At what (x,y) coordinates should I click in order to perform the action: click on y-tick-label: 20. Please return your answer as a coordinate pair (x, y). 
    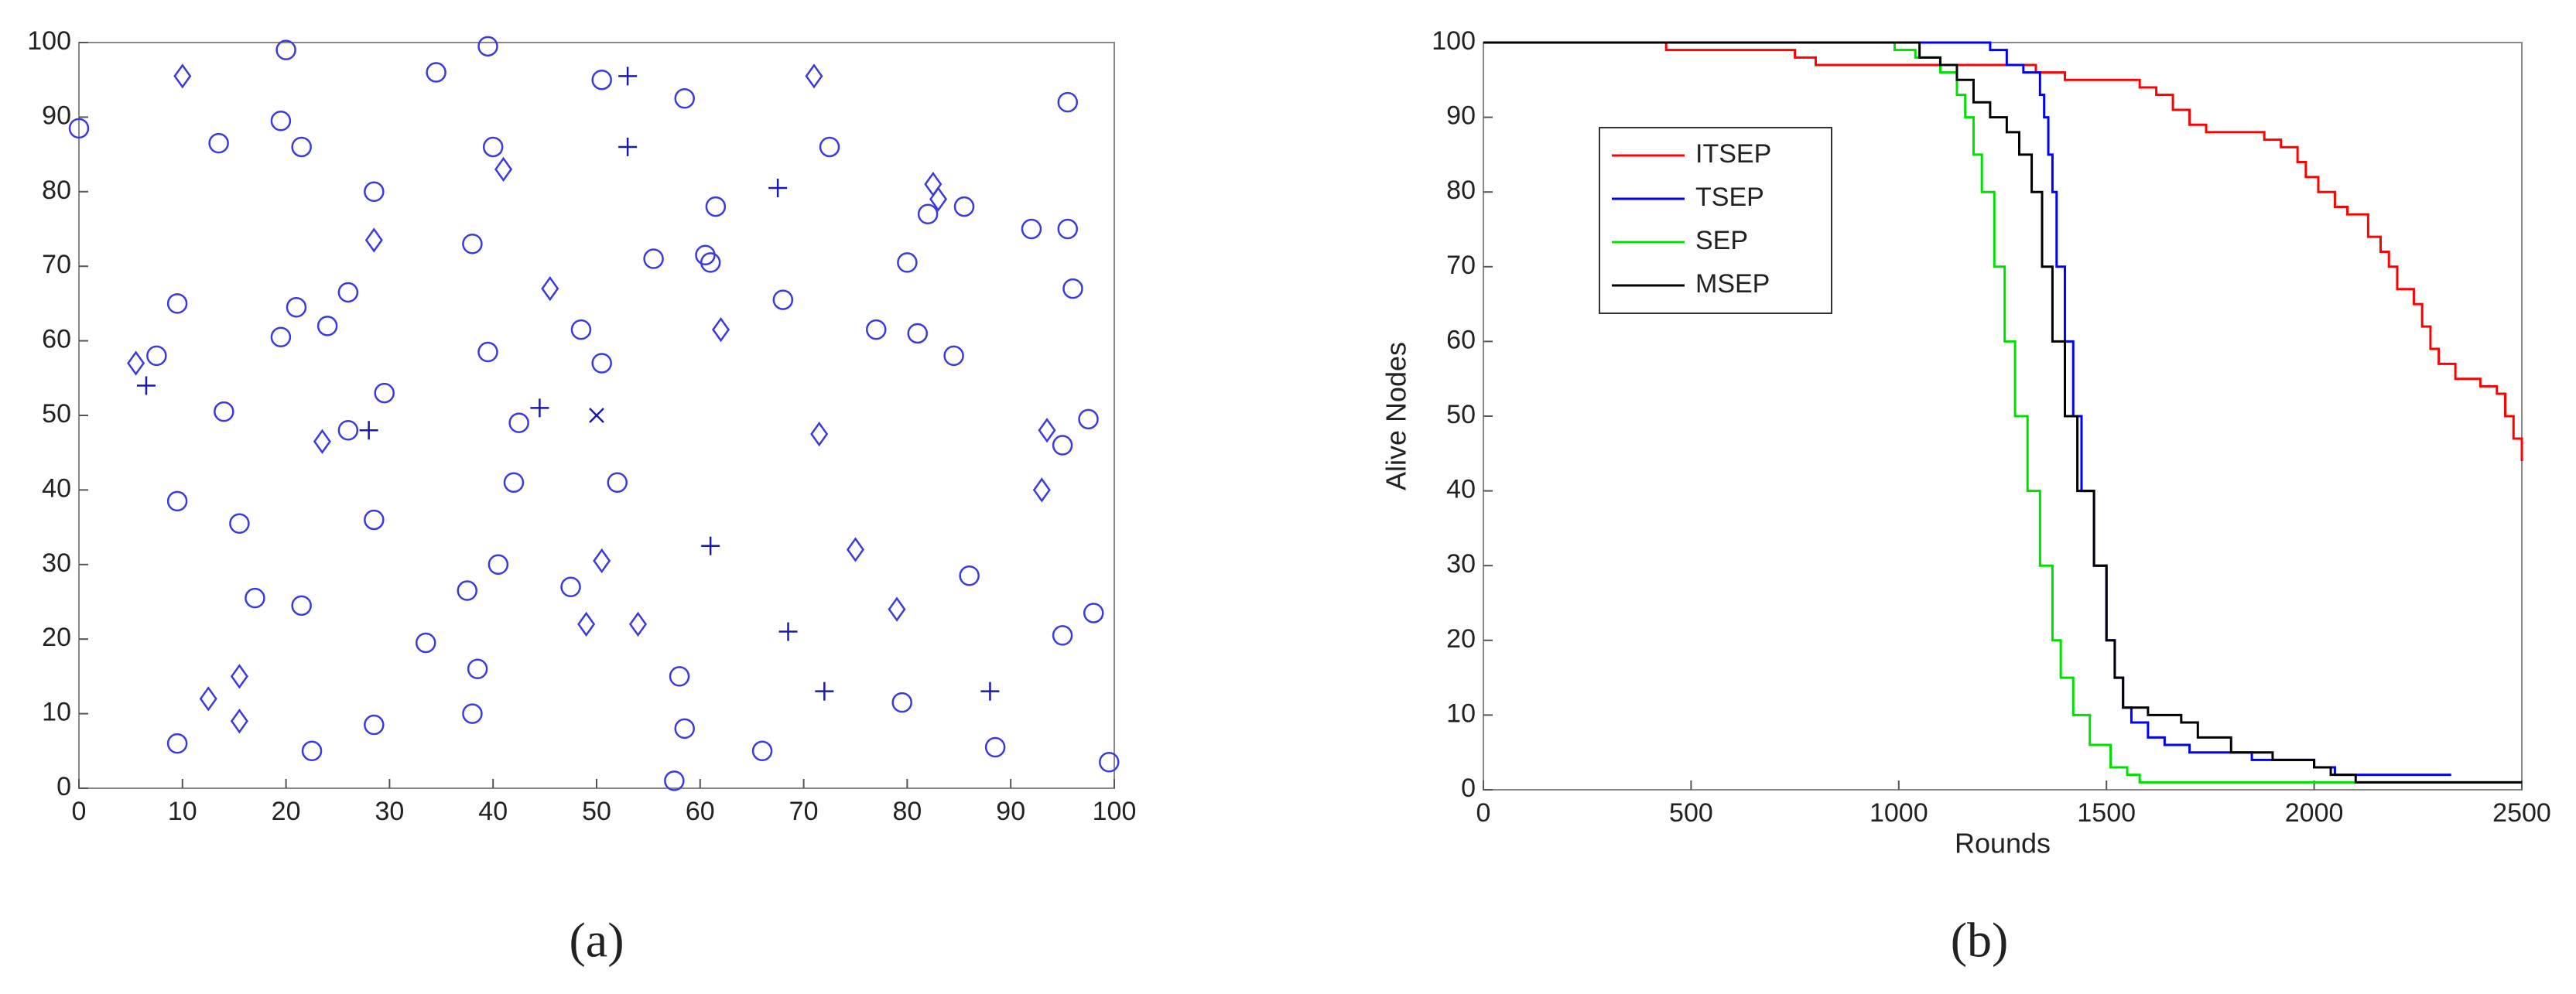
    Looking at the image, I should click on (57, 638).